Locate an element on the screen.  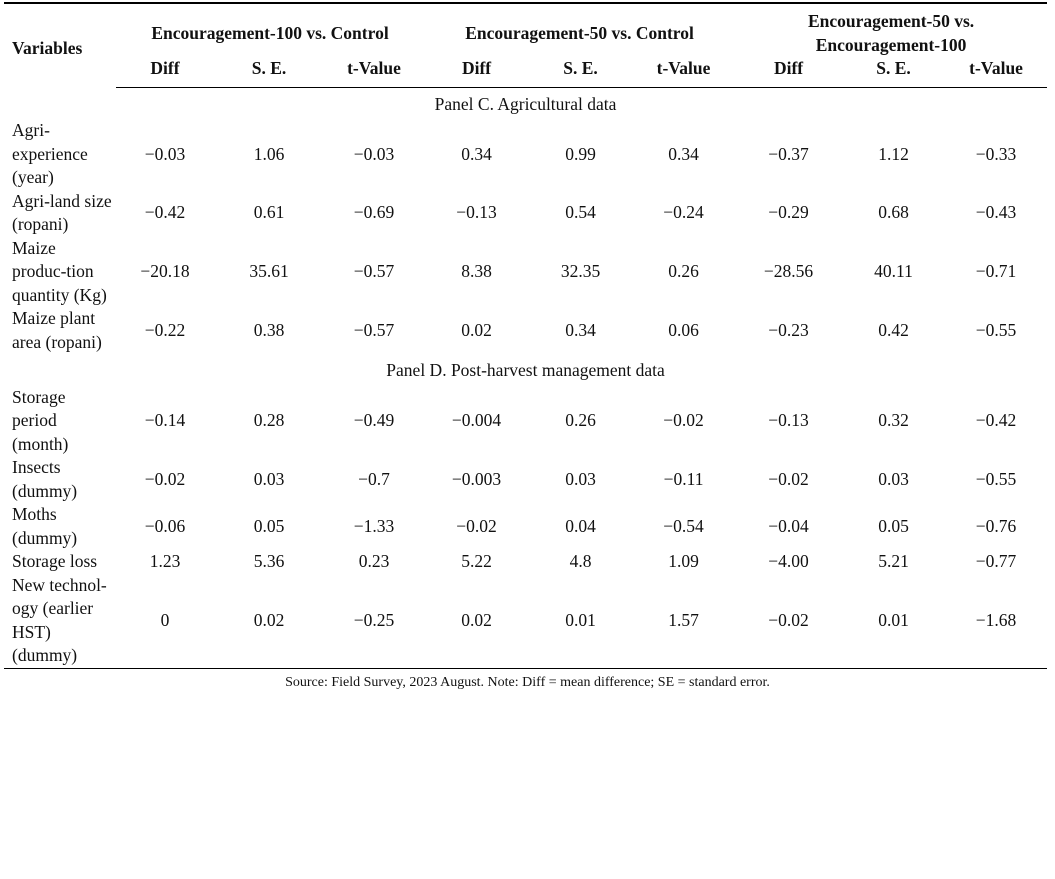
value-cell: −0.43 is located at coordinates (996, 212).